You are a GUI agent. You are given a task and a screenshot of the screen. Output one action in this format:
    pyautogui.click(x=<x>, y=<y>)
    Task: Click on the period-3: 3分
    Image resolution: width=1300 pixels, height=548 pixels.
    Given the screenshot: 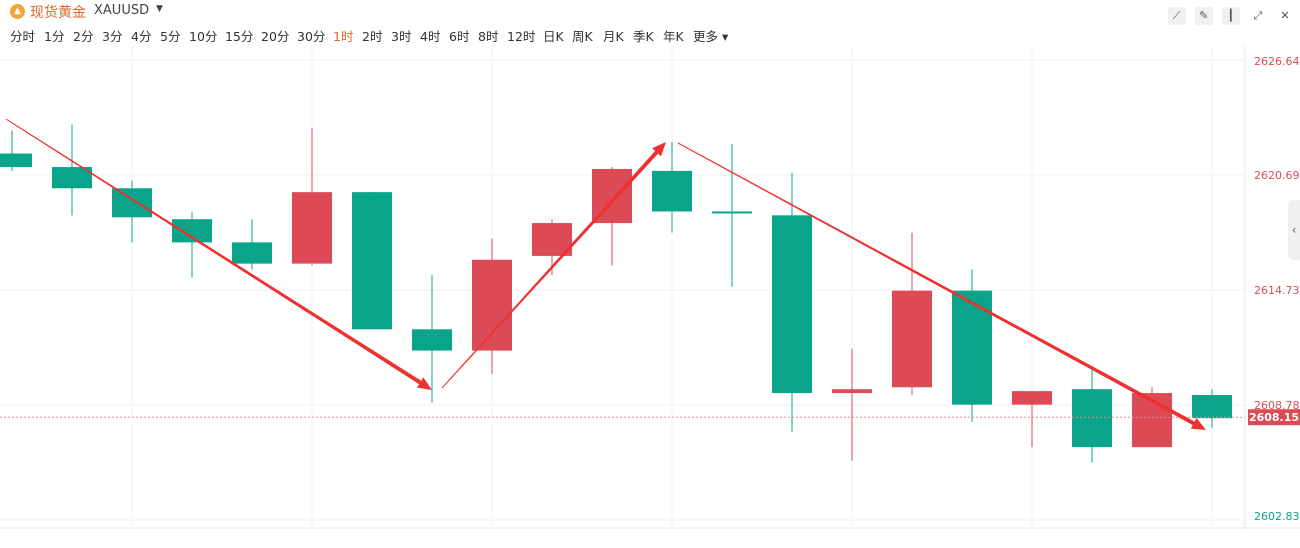 What is the action you would take?
    pyautogui.click(x=112, y=36)
    